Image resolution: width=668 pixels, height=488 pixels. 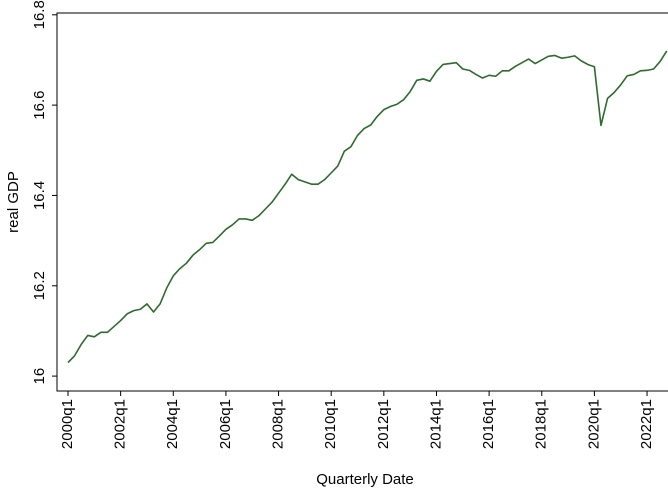 What do you see at coordinates (278, 424) in the screenshot?
I see `x-tick-label: 2008q1` at bounding box center [278, 424].